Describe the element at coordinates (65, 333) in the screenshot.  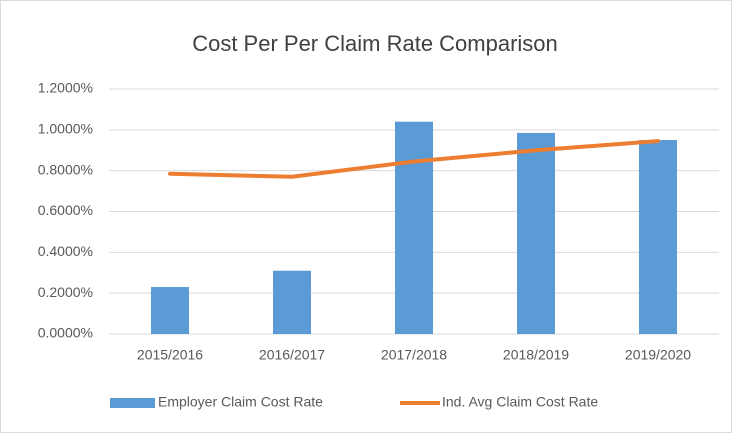
I see `y-tick-label: 0.0000%` at that location.